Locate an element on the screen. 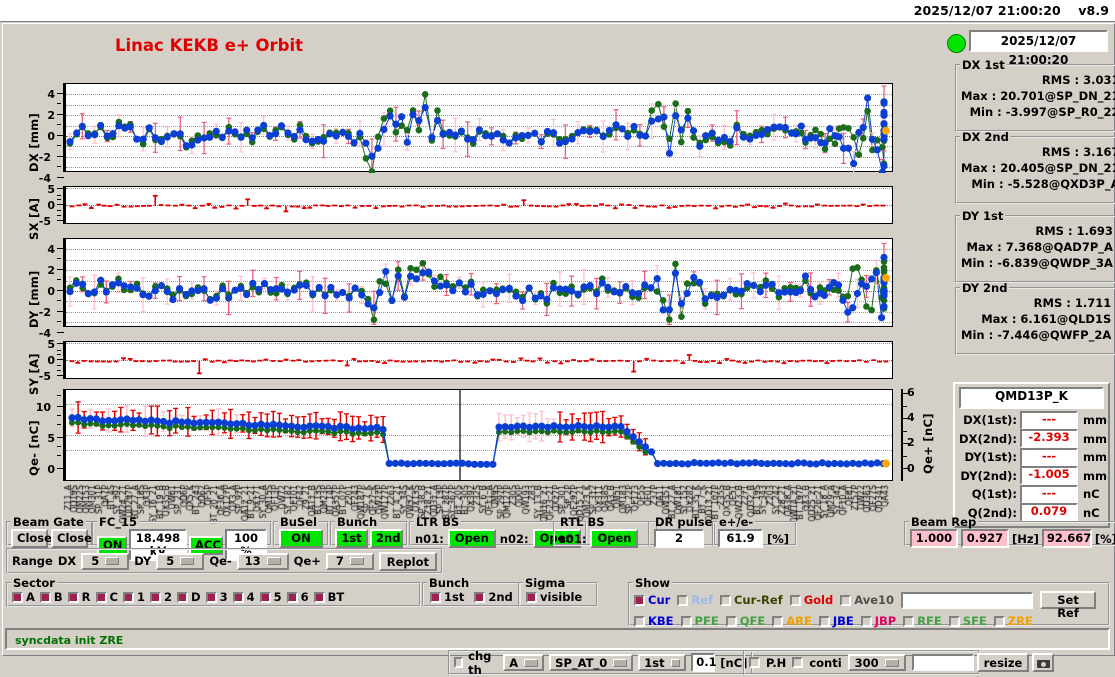 The width and height of the screenshot is (1115, 677). show-item-pfe: PFE is located at coordinates (699, 621).